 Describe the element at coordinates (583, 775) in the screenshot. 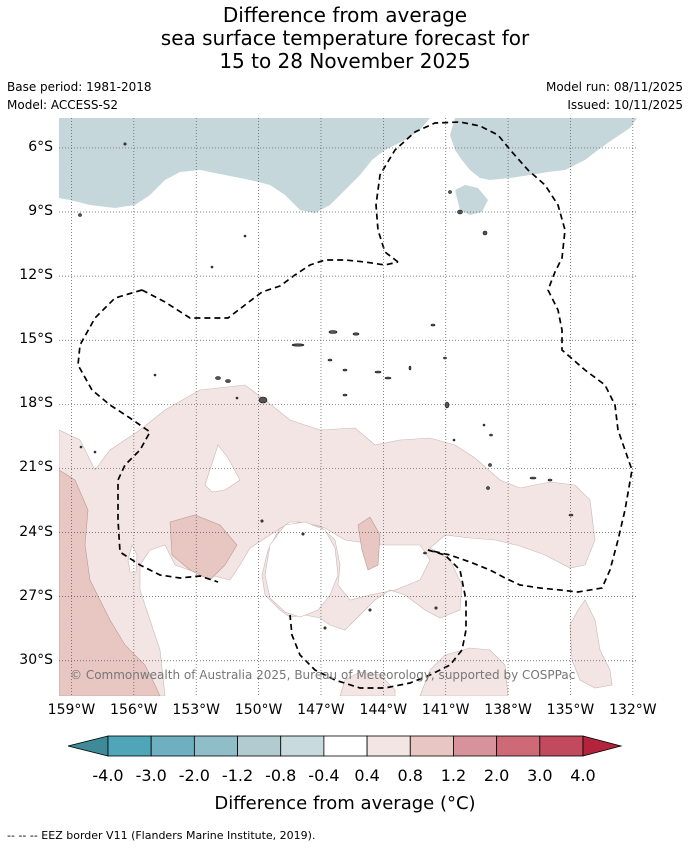

I see `colorbar-tick-label: 4.0` at that location.